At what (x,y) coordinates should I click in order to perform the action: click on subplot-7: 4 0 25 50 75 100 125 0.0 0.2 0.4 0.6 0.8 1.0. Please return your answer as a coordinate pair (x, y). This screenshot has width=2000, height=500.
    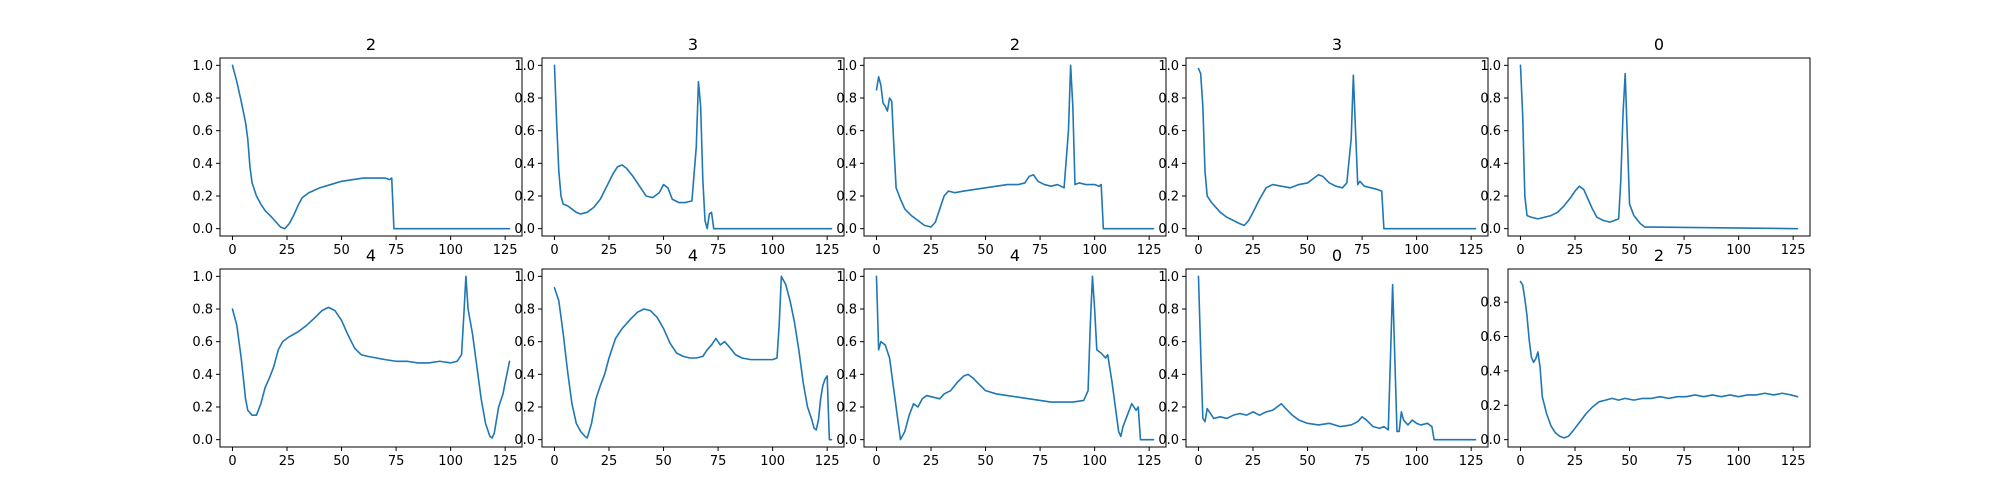
    Looking at the image, I should click on (679, 357).